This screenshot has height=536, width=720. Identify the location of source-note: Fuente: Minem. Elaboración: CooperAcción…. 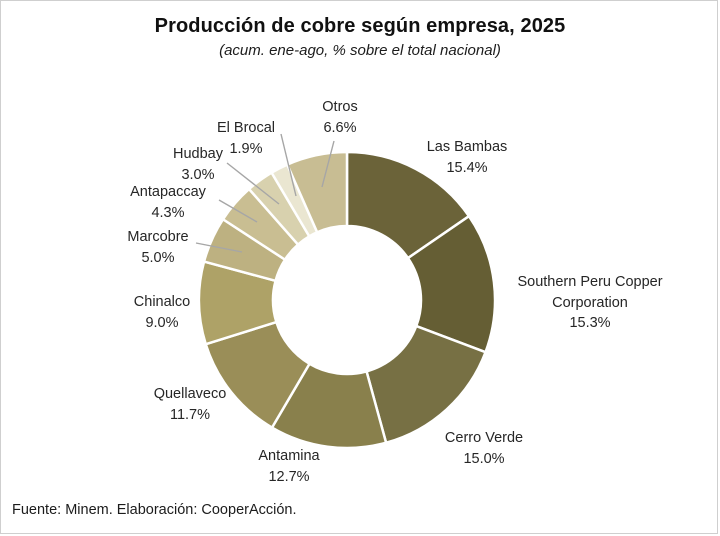
(154, 510).